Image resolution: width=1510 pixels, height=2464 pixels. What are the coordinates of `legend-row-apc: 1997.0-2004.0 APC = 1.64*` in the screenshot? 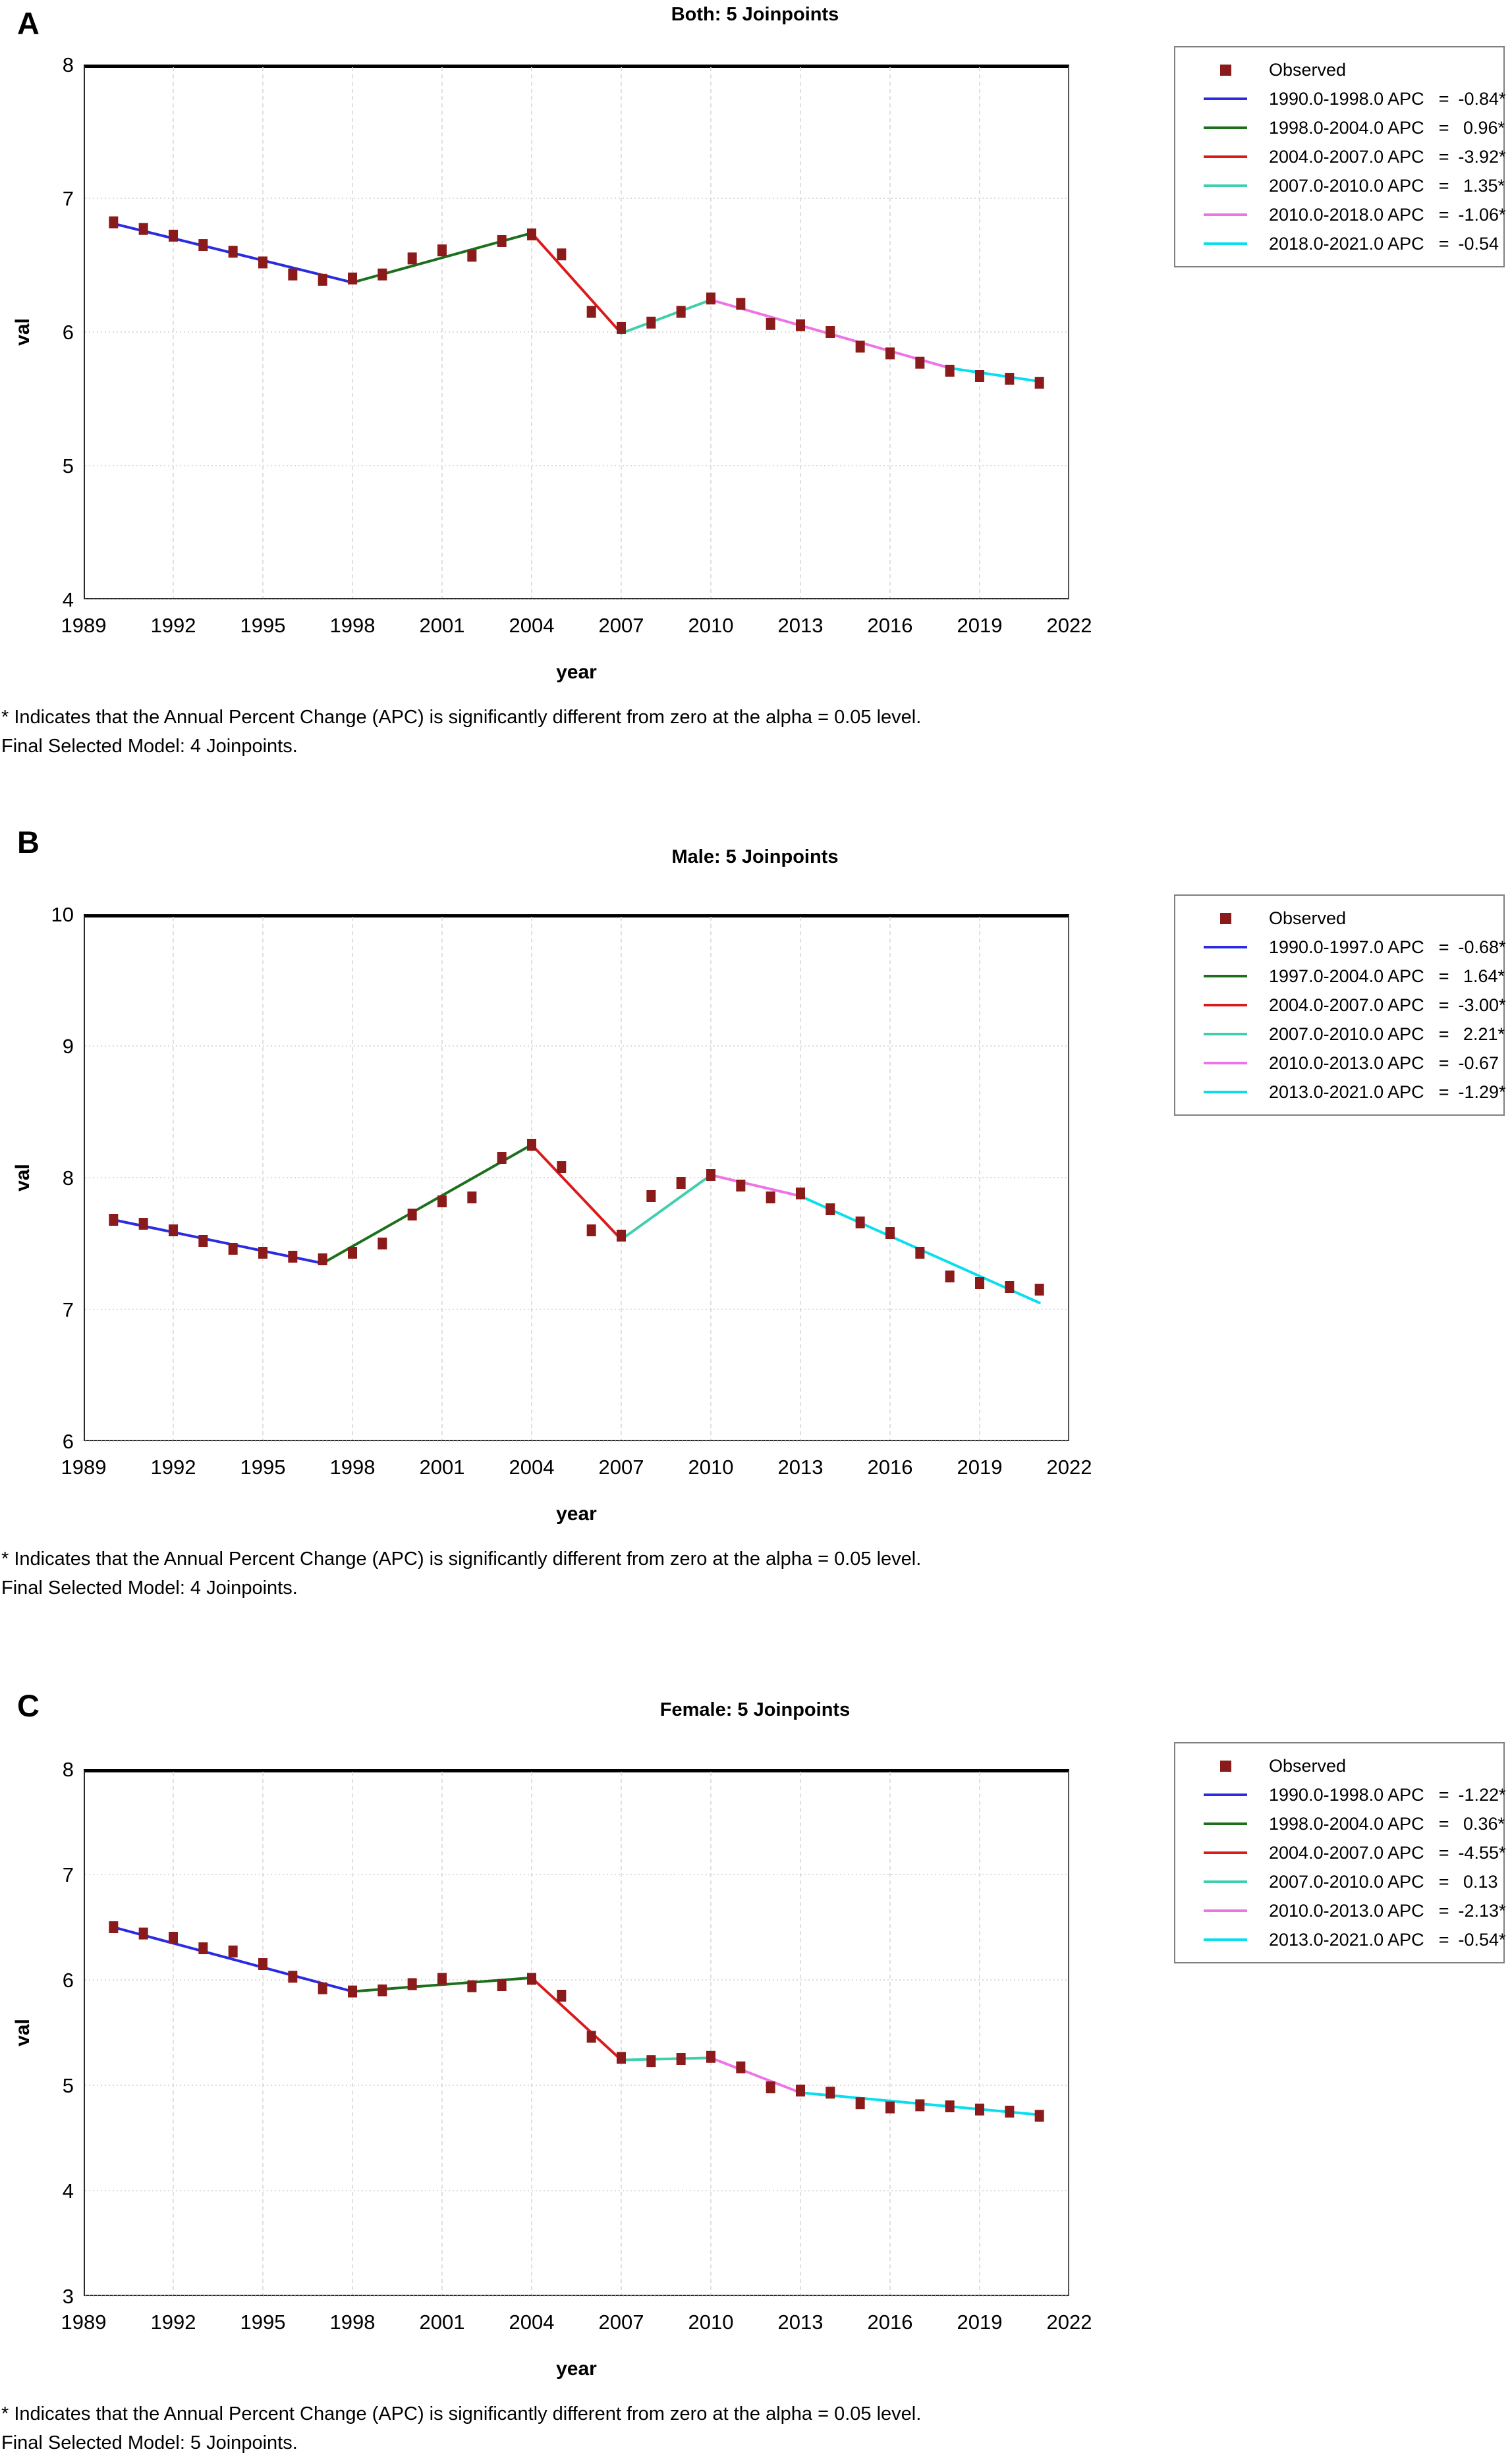 It's located at (1340, 977).